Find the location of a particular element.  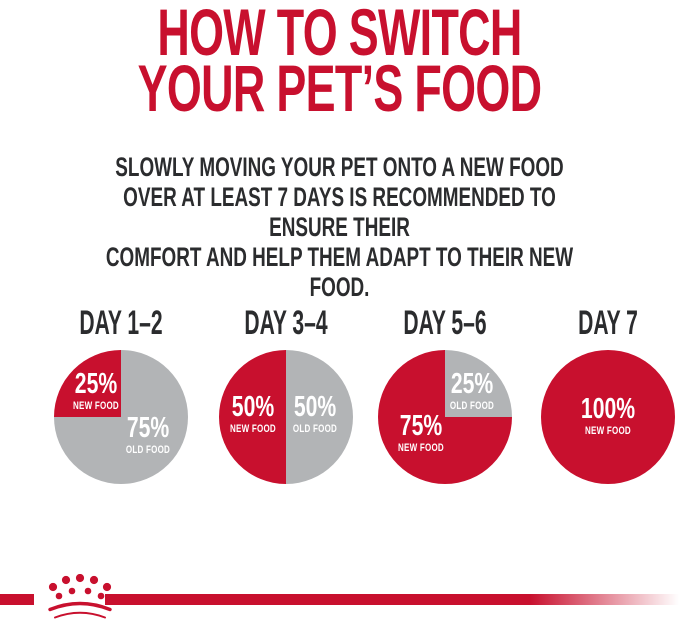

old-food-slice-label: 50% OLD FOOD is located at coordinates (315, 414).